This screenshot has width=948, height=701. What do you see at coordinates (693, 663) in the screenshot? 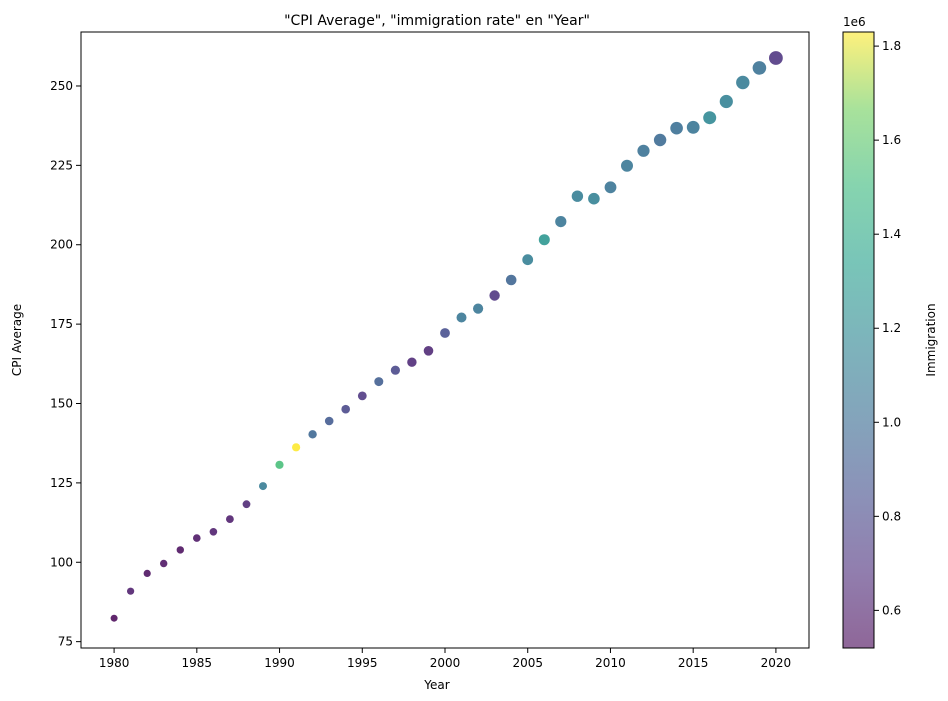
I see `x-tick-label: 2015` at bounding box center [693, 663].